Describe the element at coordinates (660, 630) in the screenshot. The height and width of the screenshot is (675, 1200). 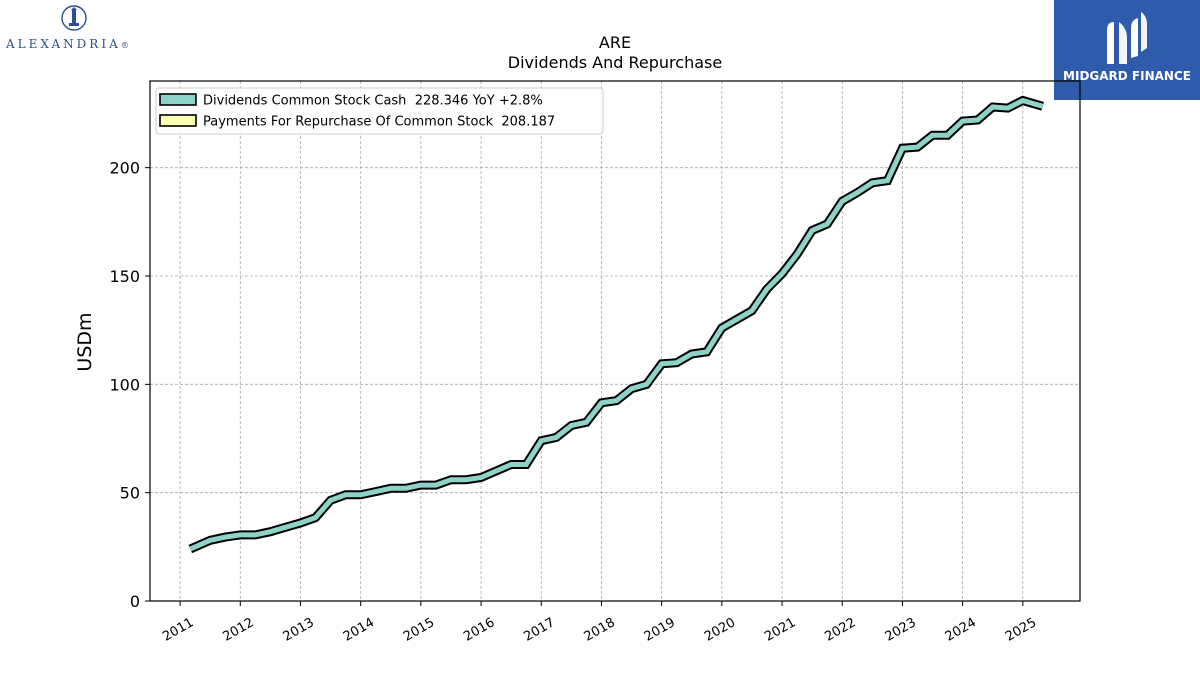
I see `x-tick-label: 2019` at that location.